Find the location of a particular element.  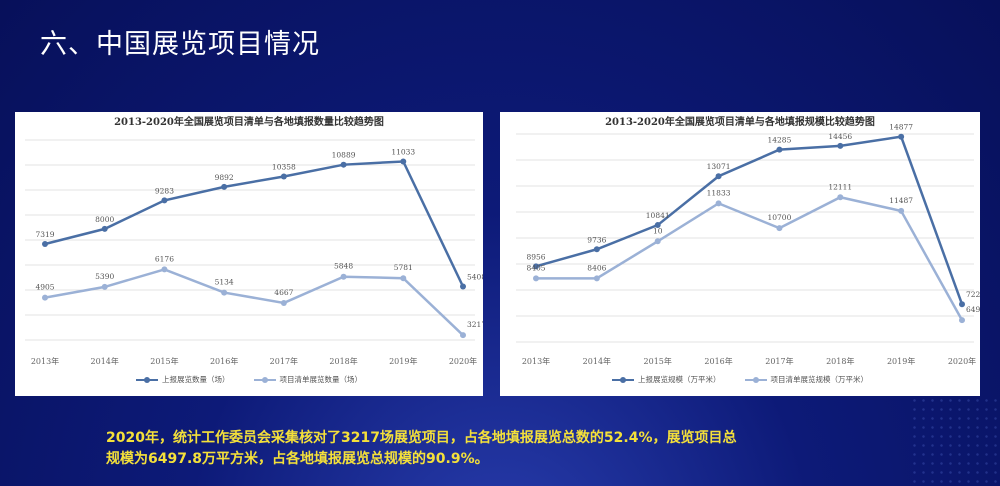

chart-title: 2013-2020年全国展览项目清单与各地填报数量比较趋势图 is located at coordinates (249, 122).